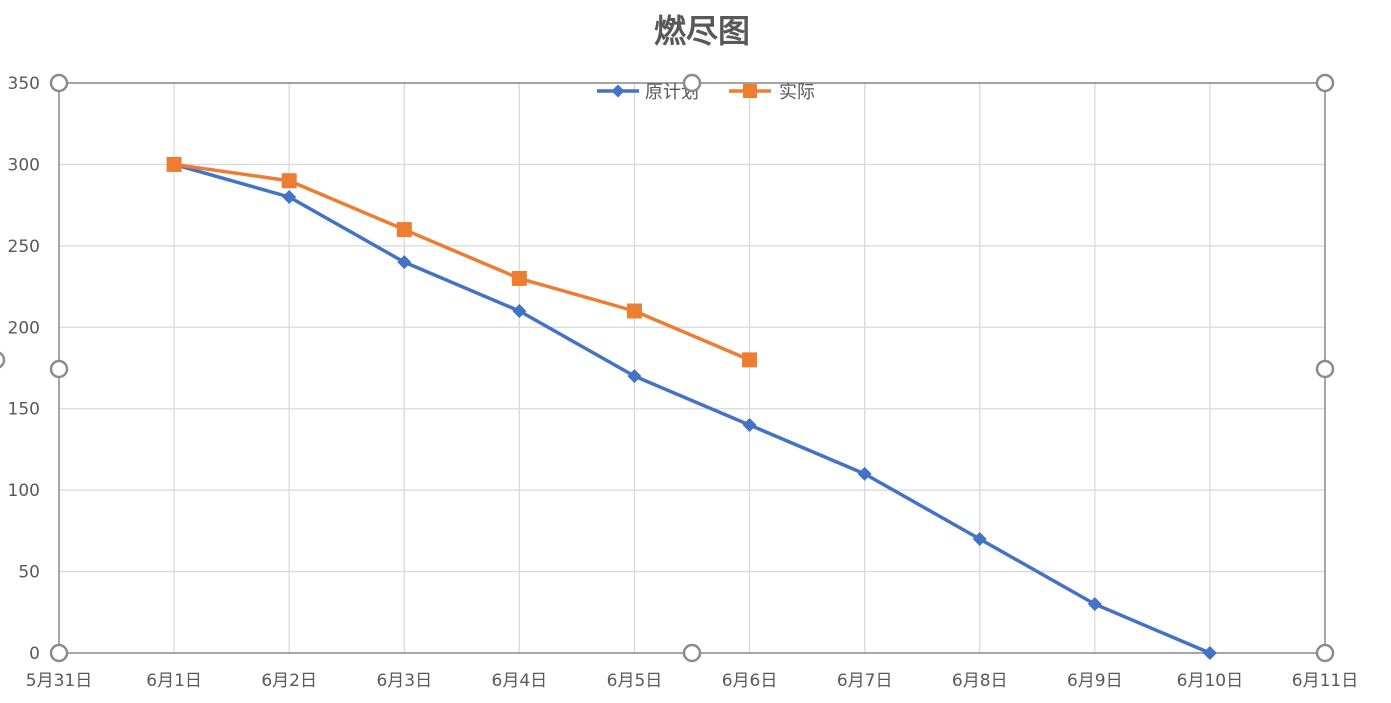 This screenshot has width=1391, height=703. Describe the element at coordinates (706, 92) in the screenshot. I see `legend: 原计划 实际` at that location.